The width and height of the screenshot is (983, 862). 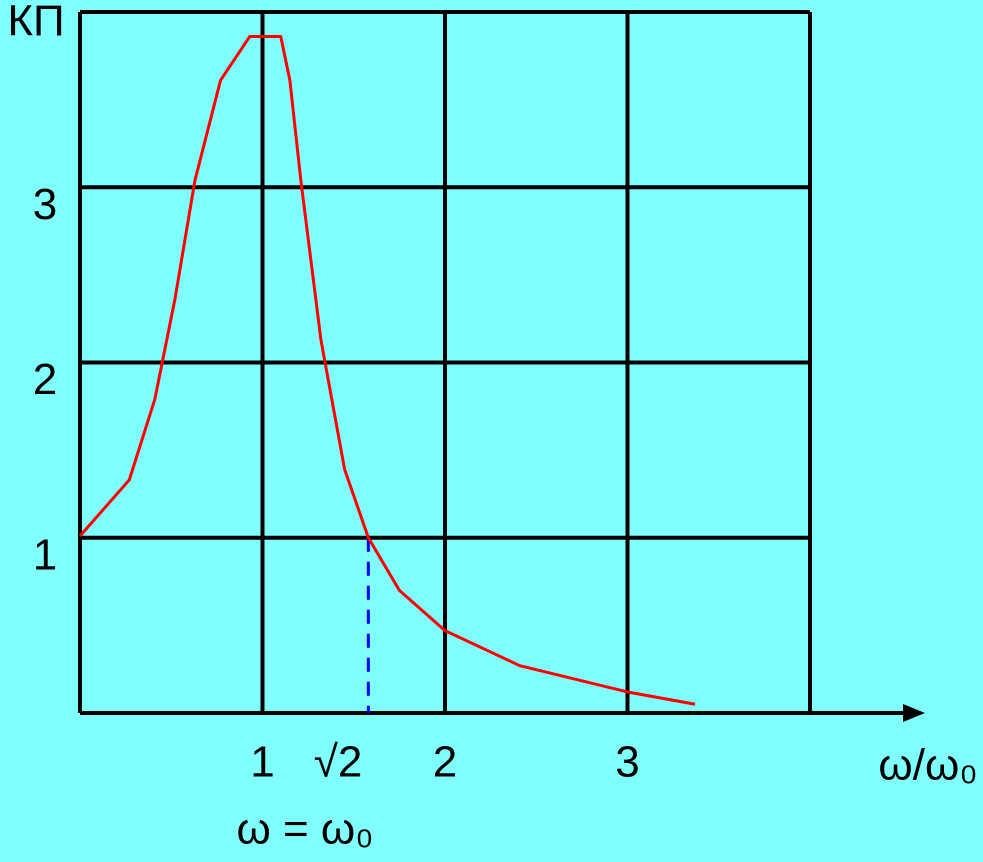 What do you see at coordinates (262, 762) in the screenshot?
I see `x-tick-label: 1` at bounding box center [262, 762].